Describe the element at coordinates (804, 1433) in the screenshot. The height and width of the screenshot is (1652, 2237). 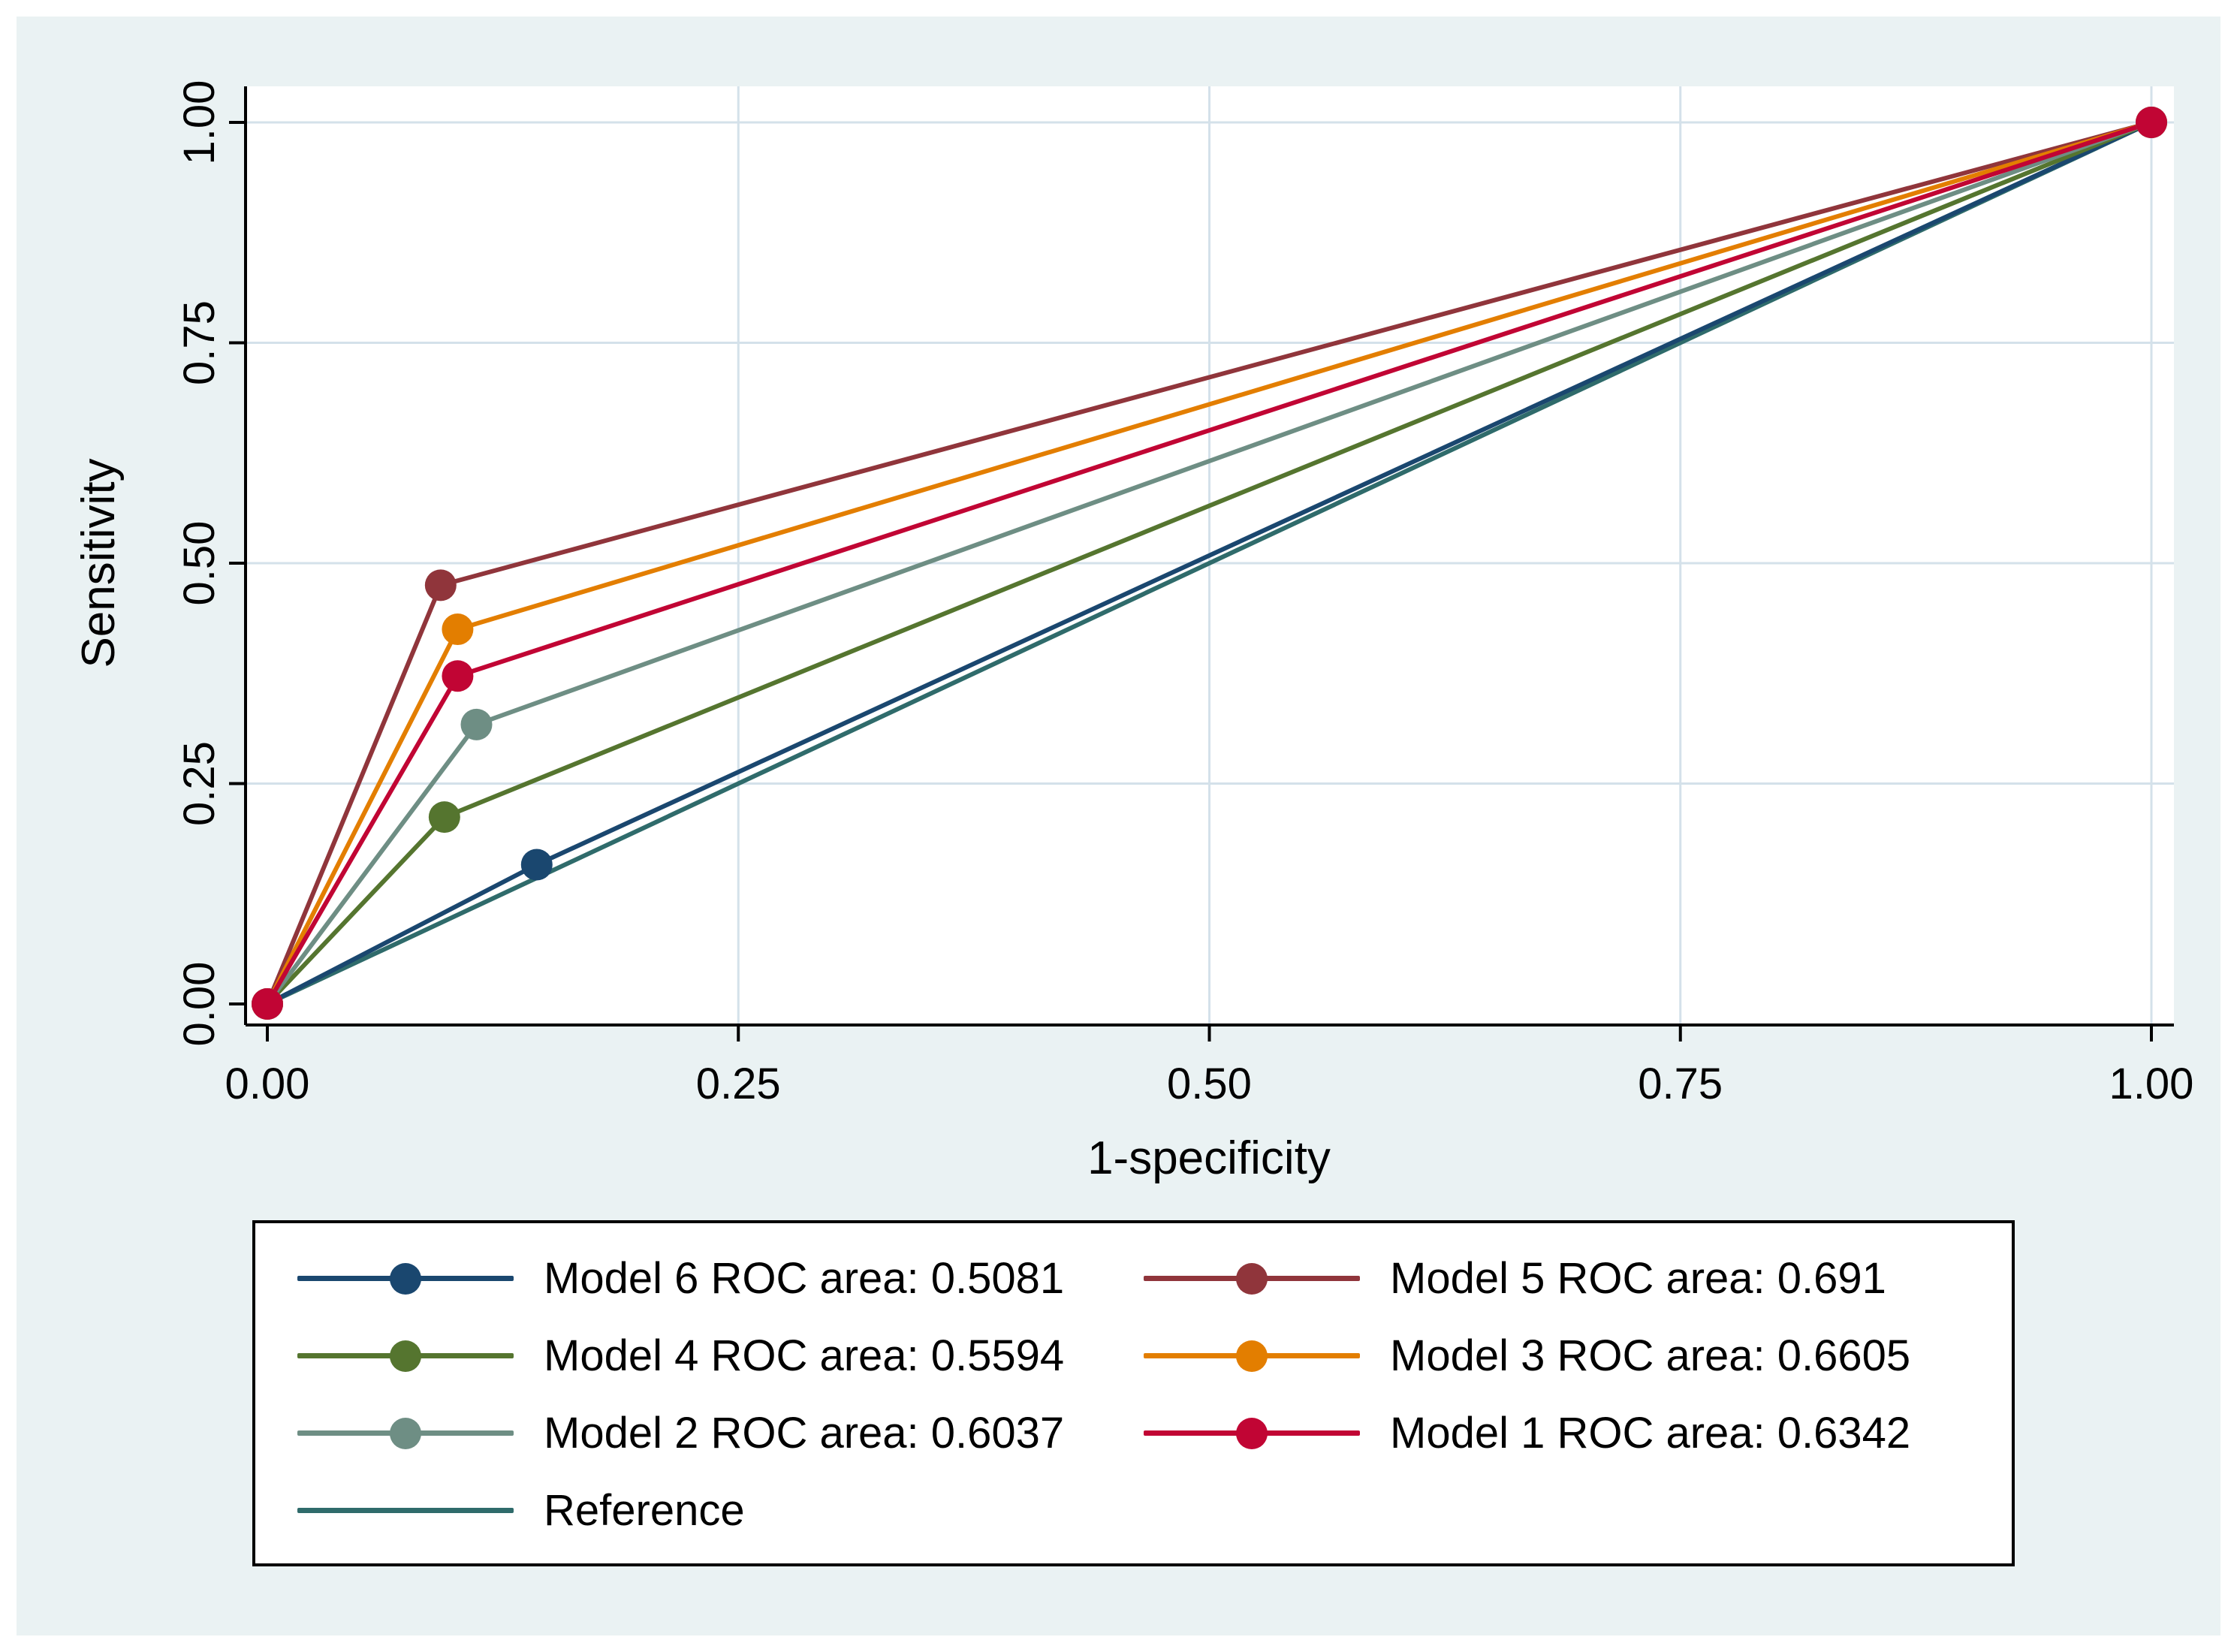
I see `legend-label: Model 2 ROC area: 0.6037` at that location.